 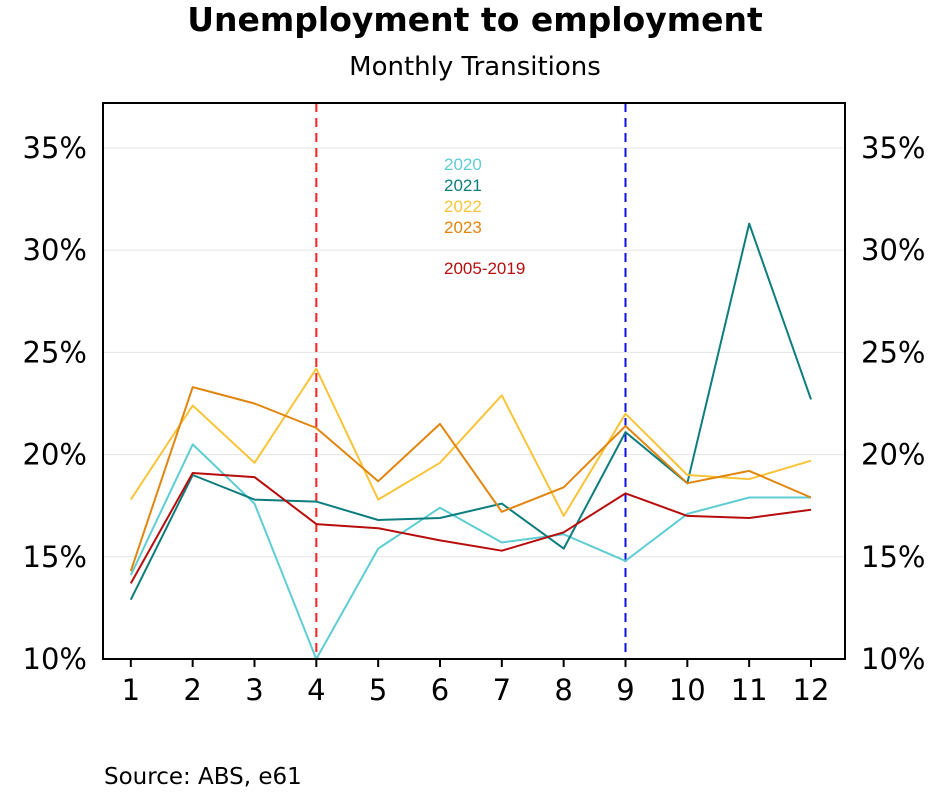 What do you see at coordinates (687, 690) in the screenshot?
I see `x-tick-label: 10` at bounding box center [687, 690].